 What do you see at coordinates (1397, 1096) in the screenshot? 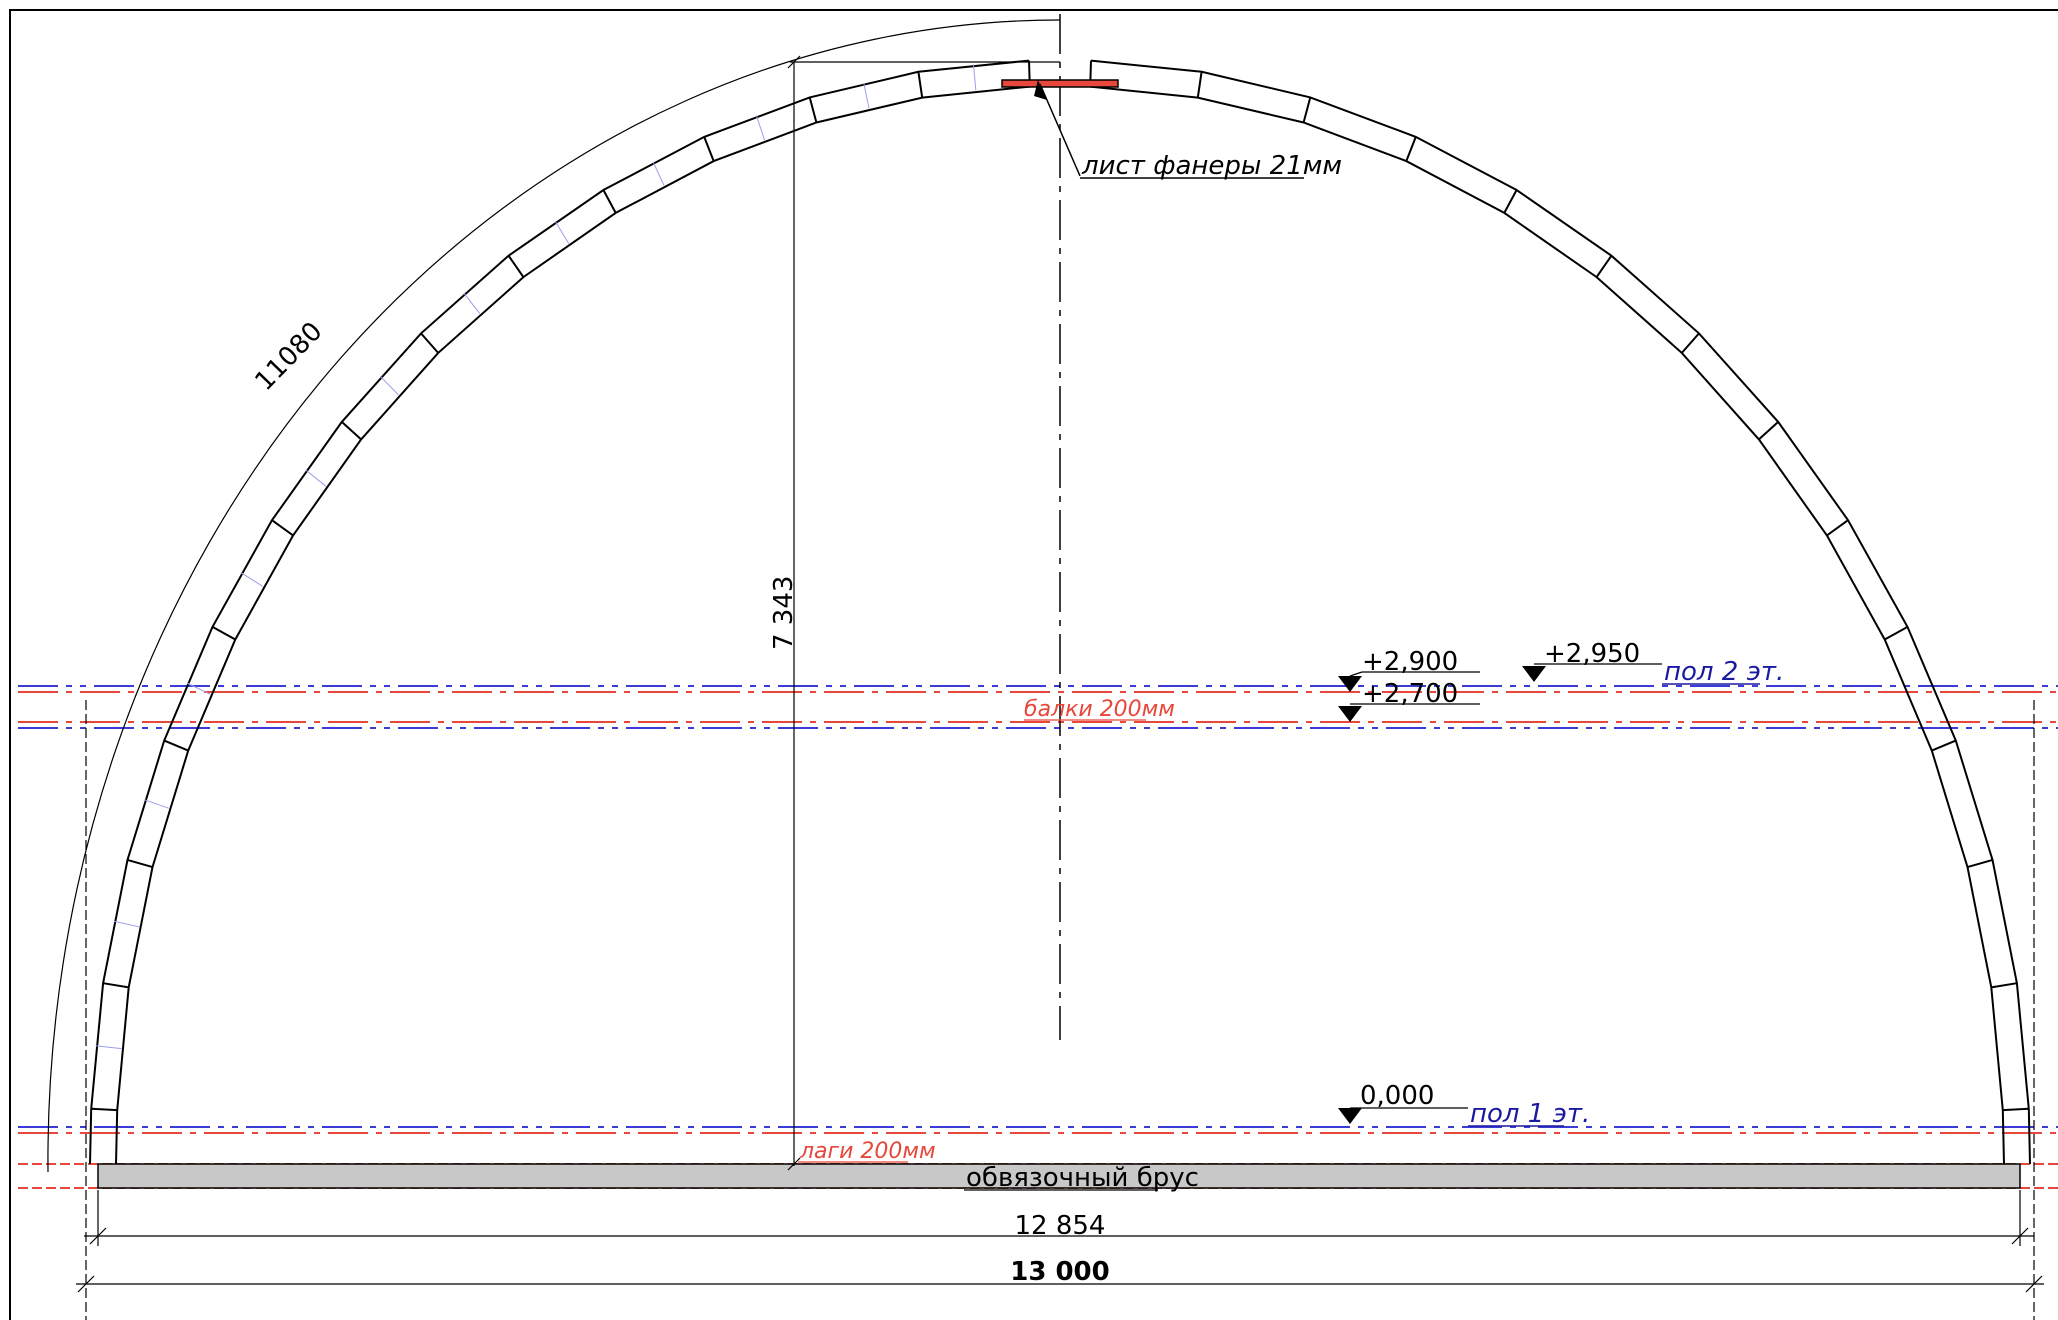
I see `level-label-0: 0,000` at bounding box center [1397, 1096].